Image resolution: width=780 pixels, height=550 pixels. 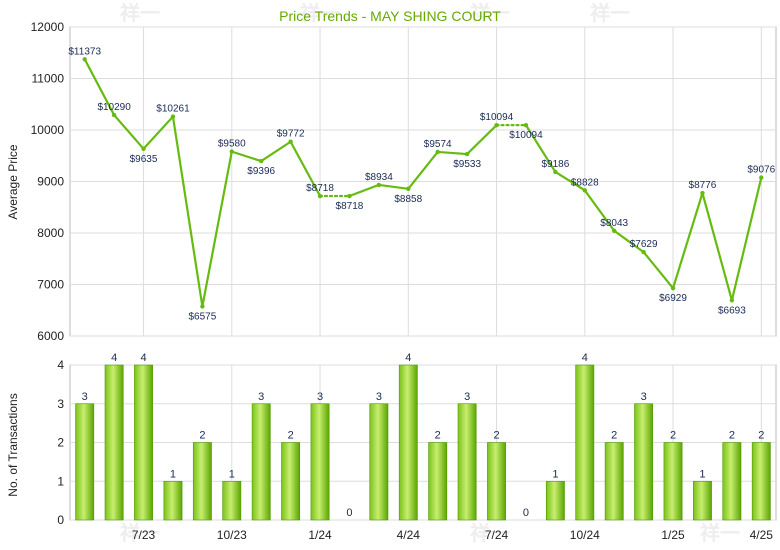 What do you see at coordinates (438, 144) in the screenshot?
I see `price-point-label: $9574` at bounding box center [438, 144].